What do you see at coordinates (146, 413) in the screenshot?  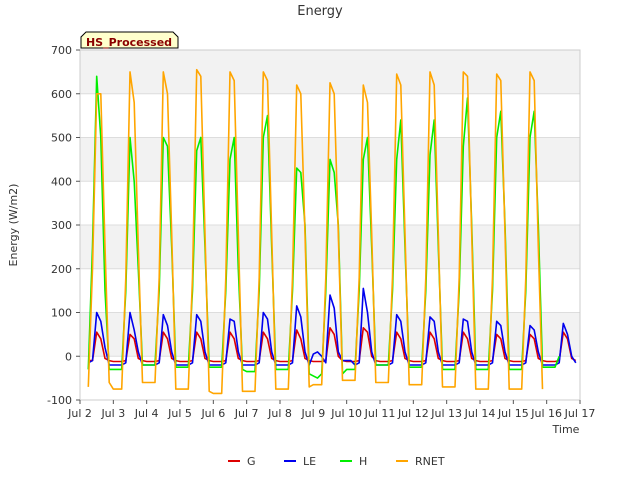 I see `x-tick-label: Jul 4` at bounding box center [146, 413].